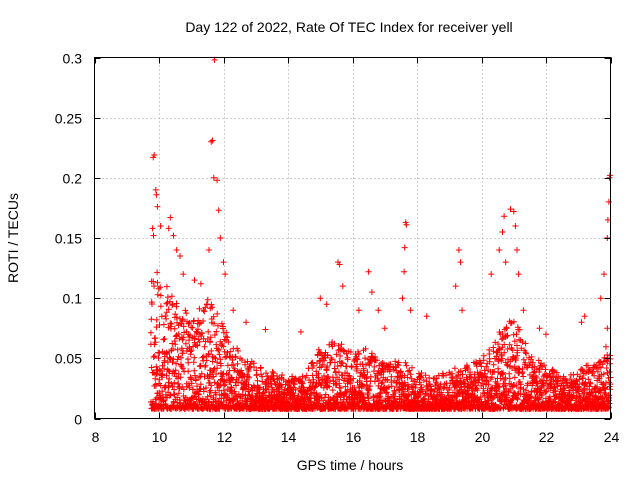 This screenshot has width=640, height=480. Describe the element at coordinates (68, 239) in the screenshot. I see `y-tick-label: 0.15` at that location.